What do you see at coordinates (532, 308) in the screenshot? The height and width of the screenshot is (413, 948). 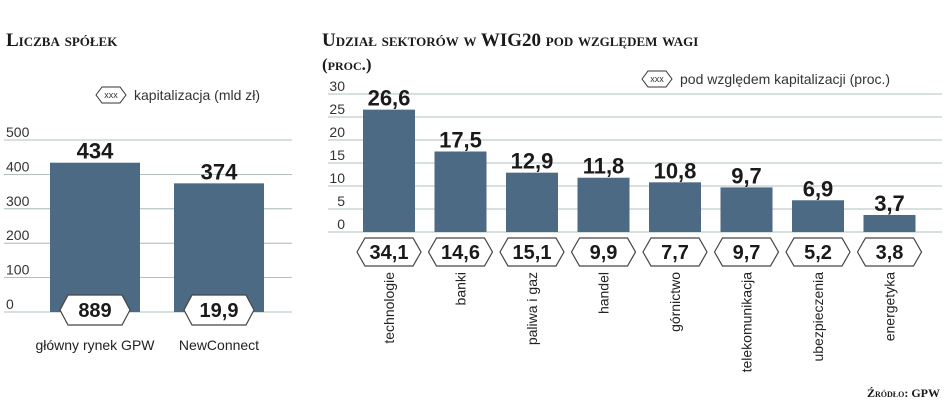 I see `category-label: paliwa i gaz` at bounding box center [532, 308].